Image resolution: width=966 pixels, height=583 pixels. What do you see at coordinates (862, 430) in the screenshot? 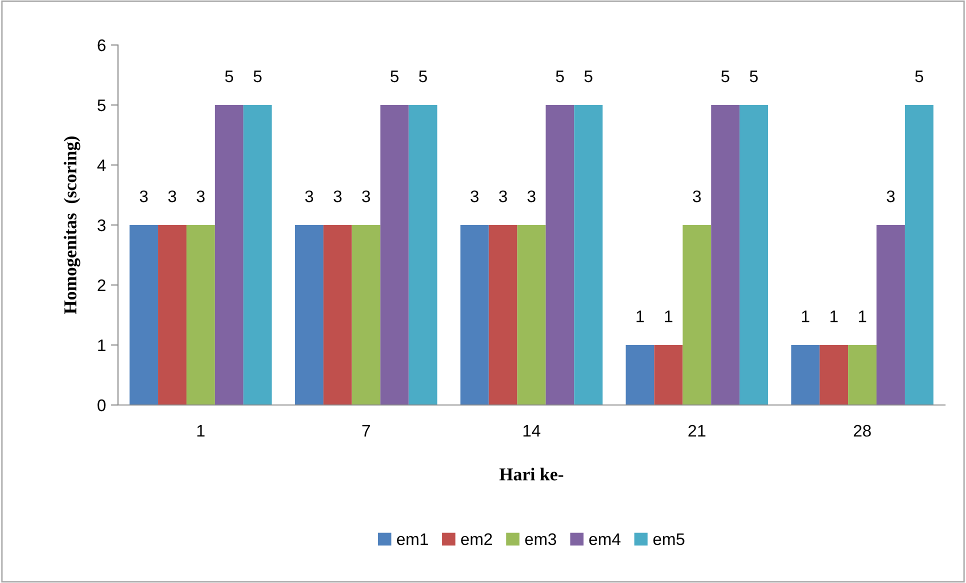
I see `x-tick-label: 28` at bounding box center [862, 430].